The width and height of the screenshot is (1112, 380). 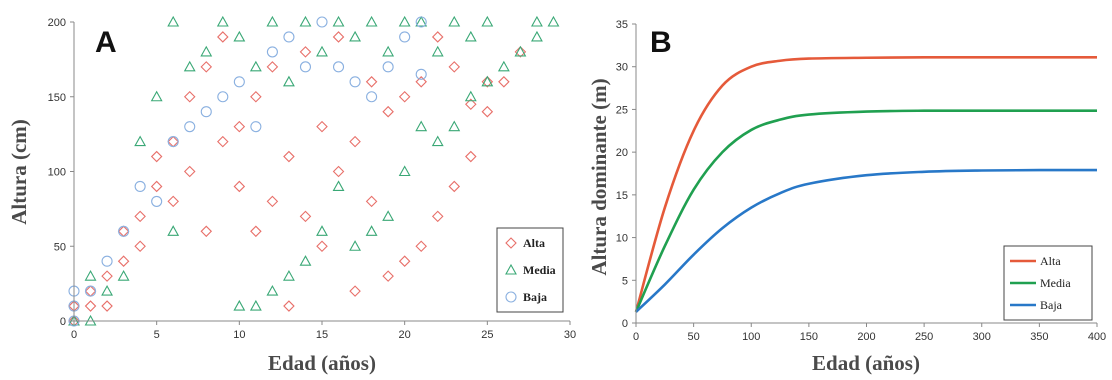 I want to click on chart-b-ytick-label: 30, so click(x=622, y=68).